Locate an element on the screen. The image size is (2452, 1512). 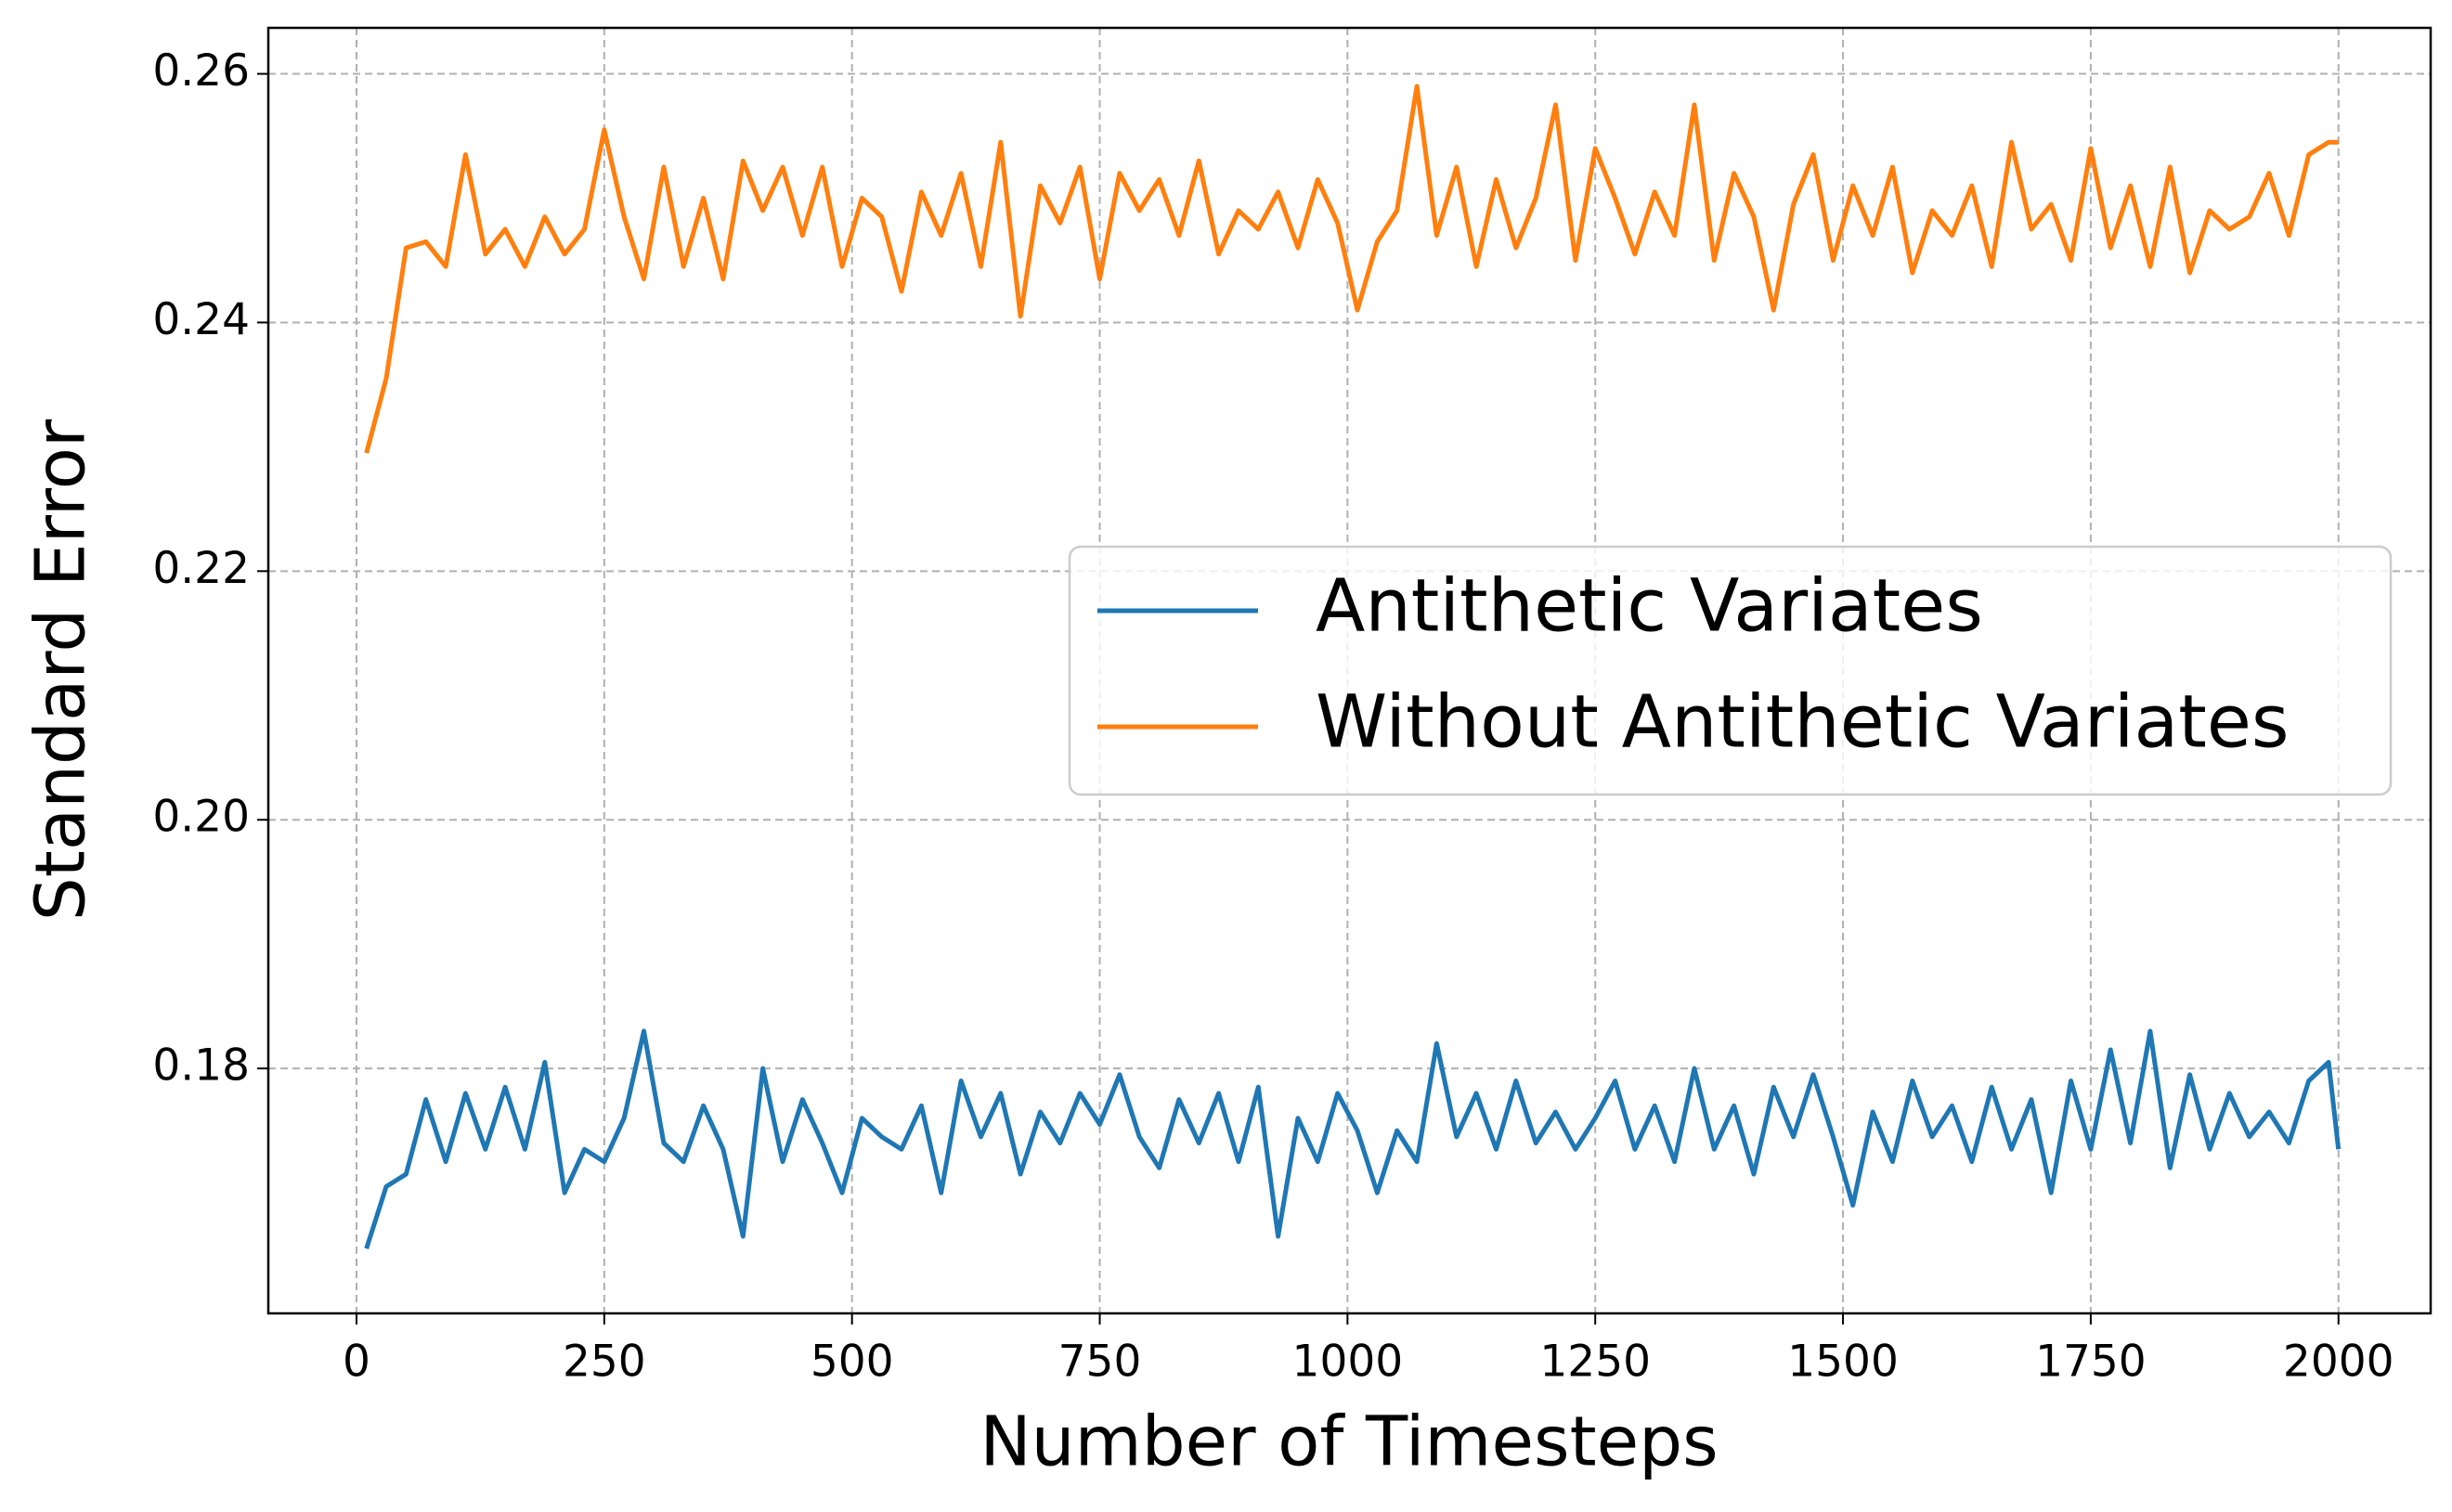
x-tick-label: 1750 is located at coordinates (2091, 1362).